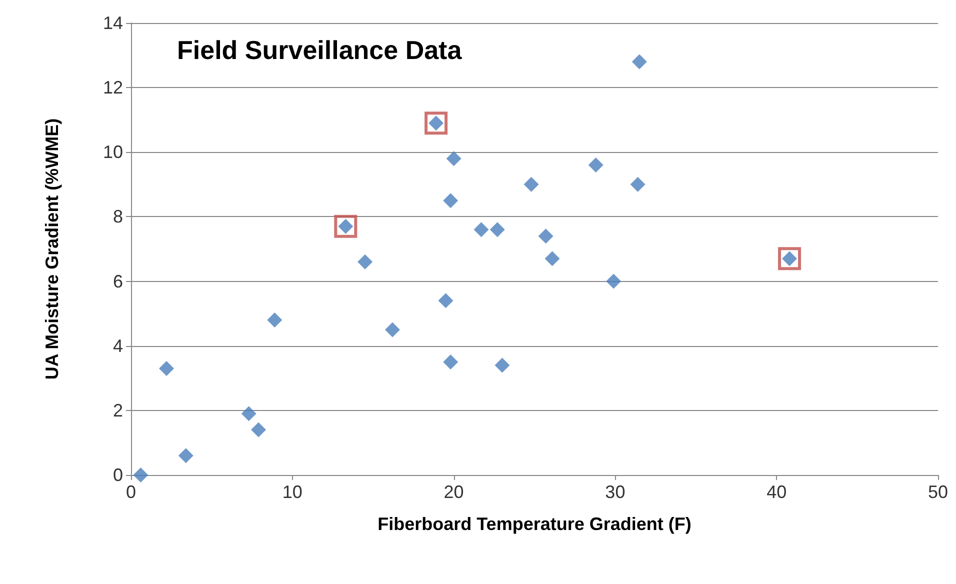 The image size is (956, 584). I want to click on x-tick-label: 40, so click(776, 492).